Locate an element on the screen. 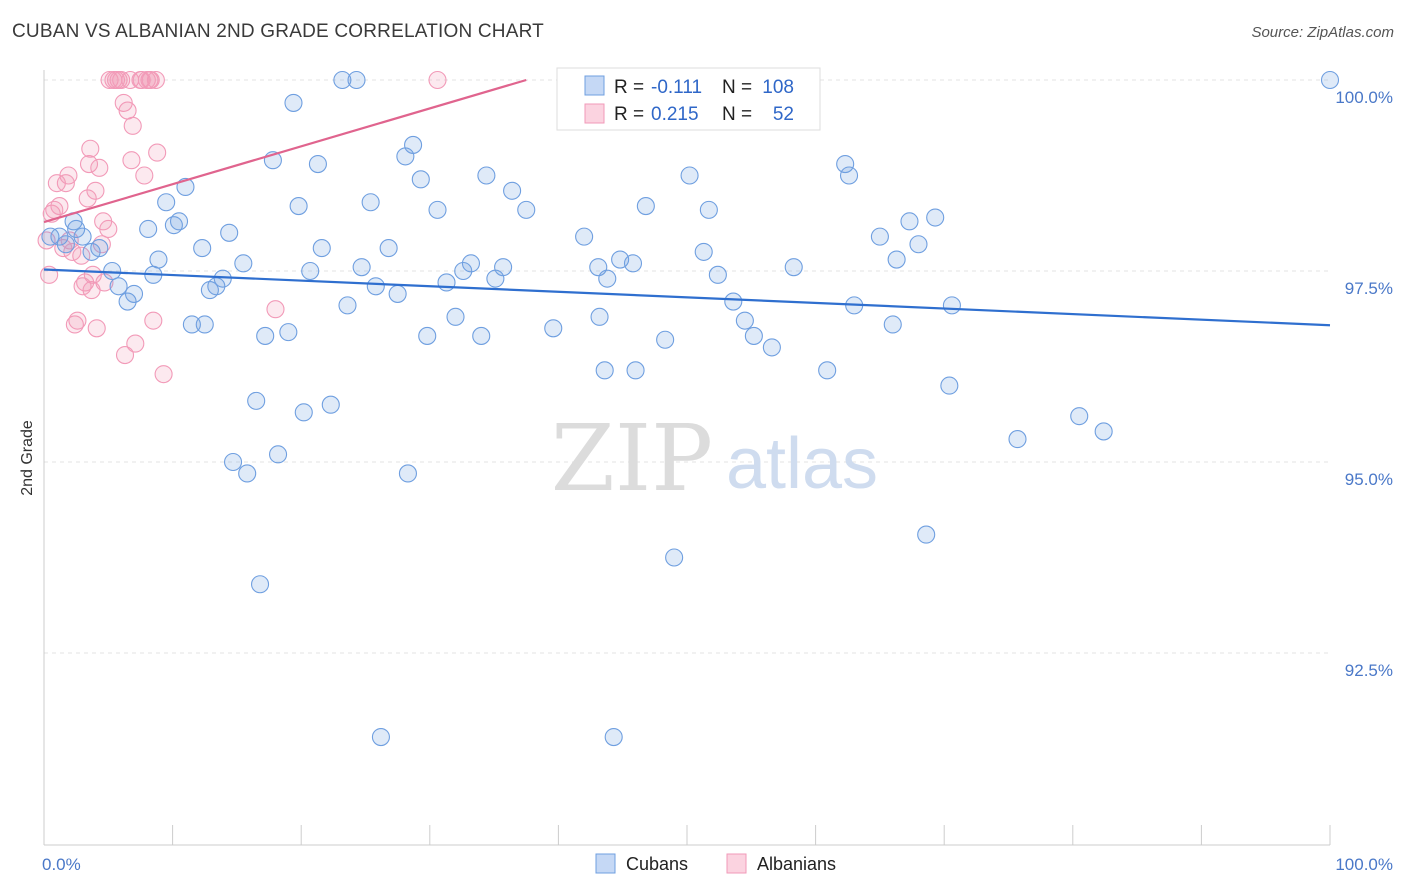 The image size is (1406, 892). y-axis-label: 2nd Grade is located at coordinates (27, 458).